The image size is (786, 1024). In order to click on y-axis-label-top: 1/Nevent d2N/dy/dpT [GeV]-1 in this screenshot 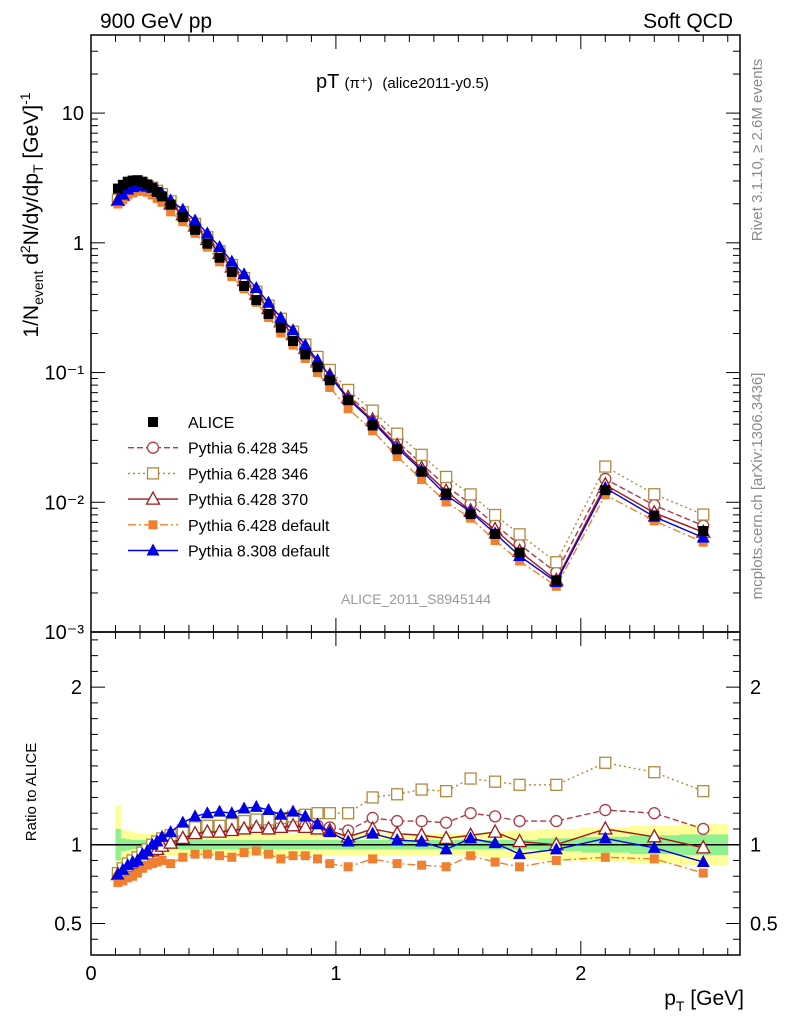, I will do `click(31, 214)`.